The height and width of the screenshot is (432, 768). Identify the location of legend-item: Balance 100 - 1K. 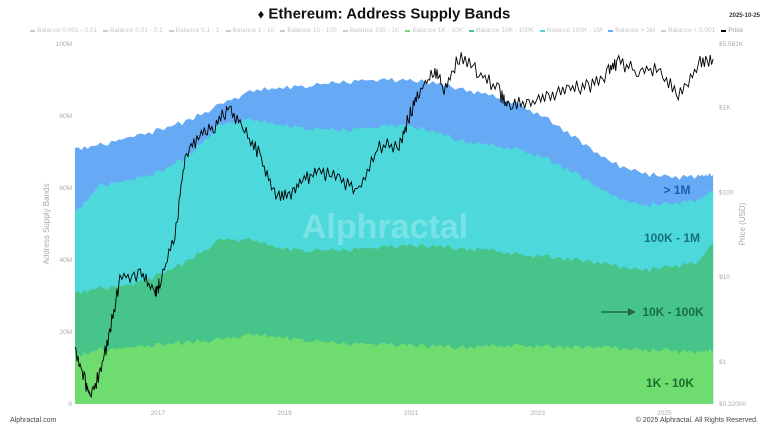
(371, 30).